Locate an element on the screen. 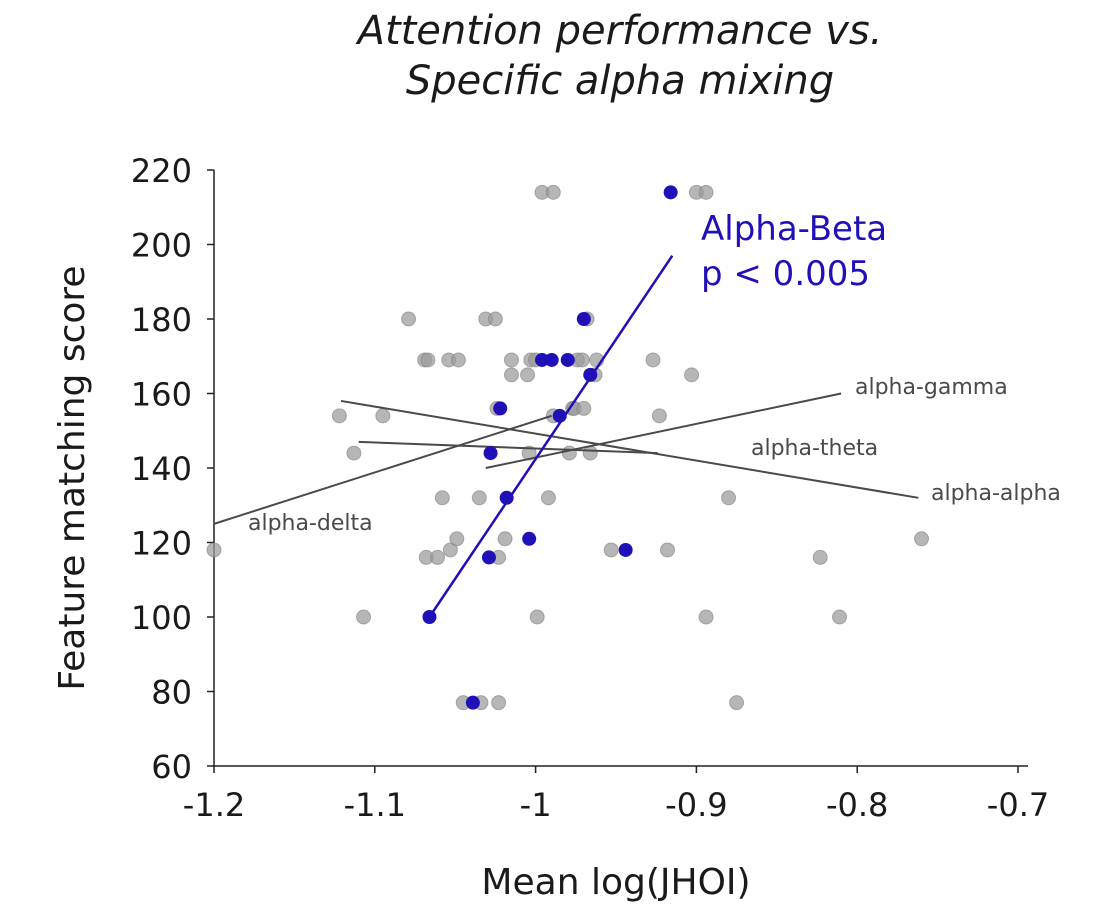 The image size is (1118, 914). x-axis-label: Mean log(JHOI) is located at coordinates (615, 882).